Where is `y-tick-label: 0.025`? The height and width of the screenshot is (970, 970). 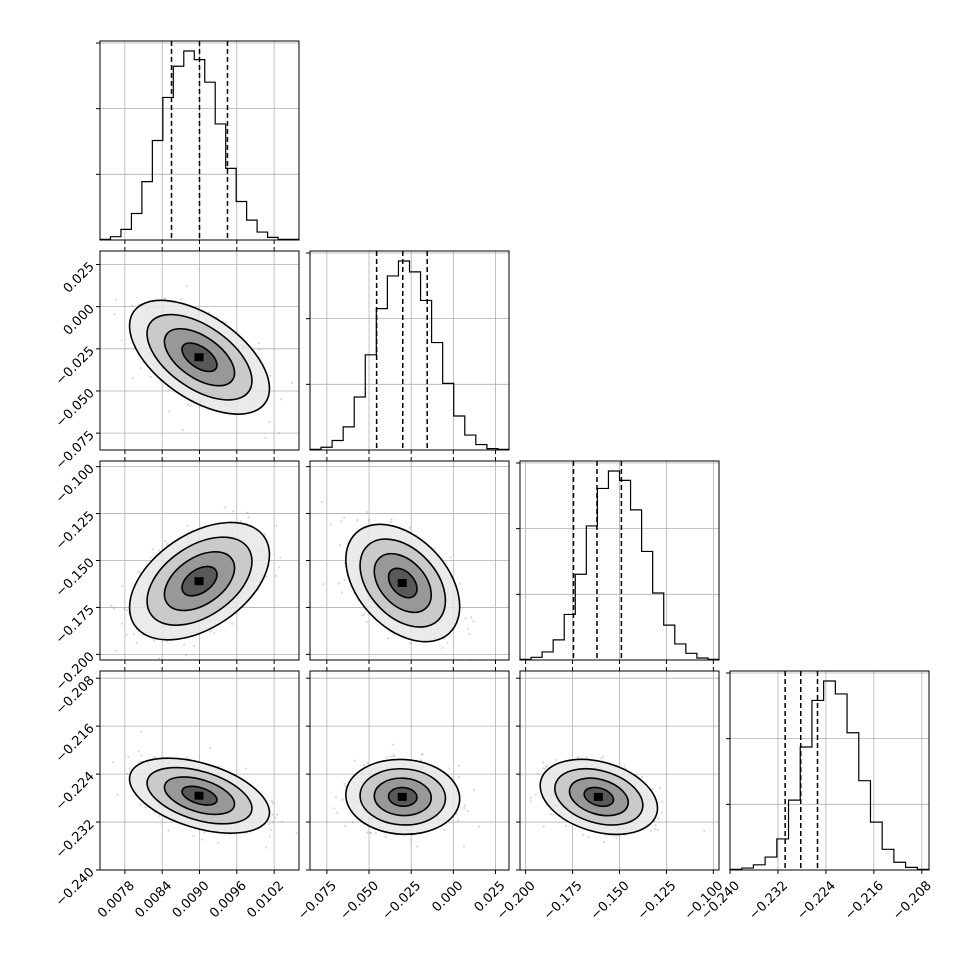 y-tick-label: 0.025 is located at coordinates (79, 278).